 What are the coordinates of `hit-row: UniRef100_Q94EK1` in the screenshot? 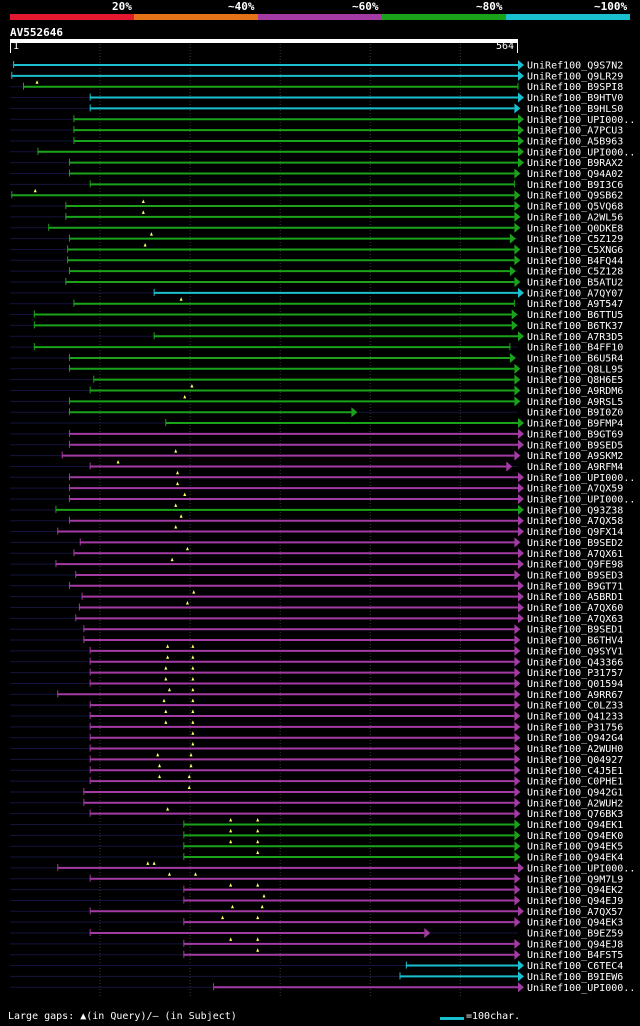 It's located at (316, 824).